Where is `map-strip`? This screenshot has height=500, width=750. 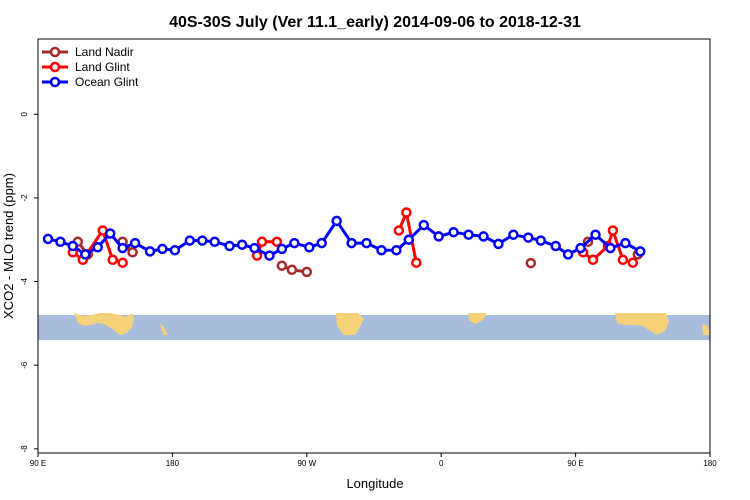
map-strip is located at coordinates (374, 327).